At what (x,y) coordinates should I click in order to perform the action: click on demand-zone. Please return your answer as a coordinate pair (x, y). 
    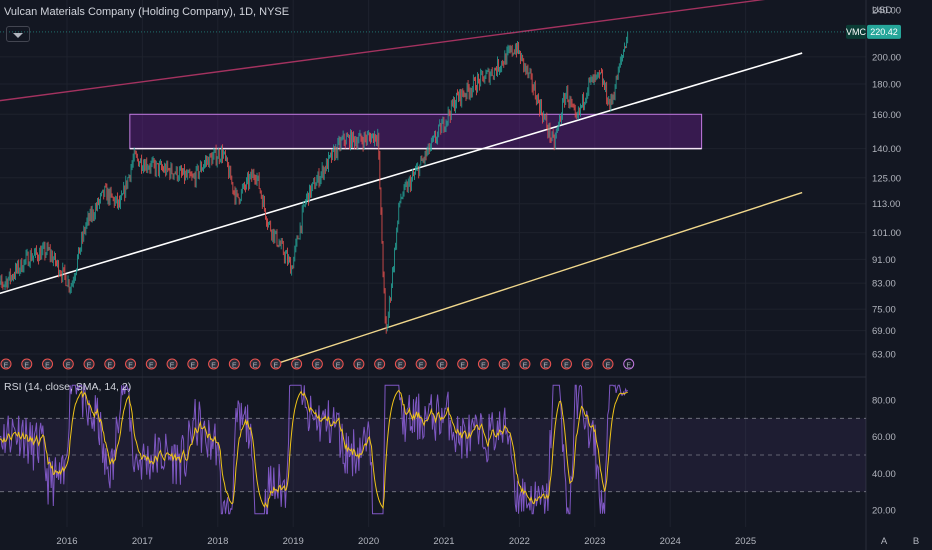
    Looking at the image, I should click on (416, 131).